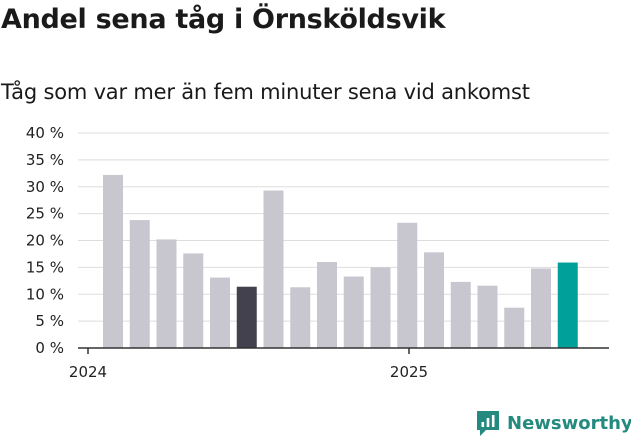 This screenshot has width=631, height=439. I want to click on y-tick-label: 25 %, so click(45, 214).